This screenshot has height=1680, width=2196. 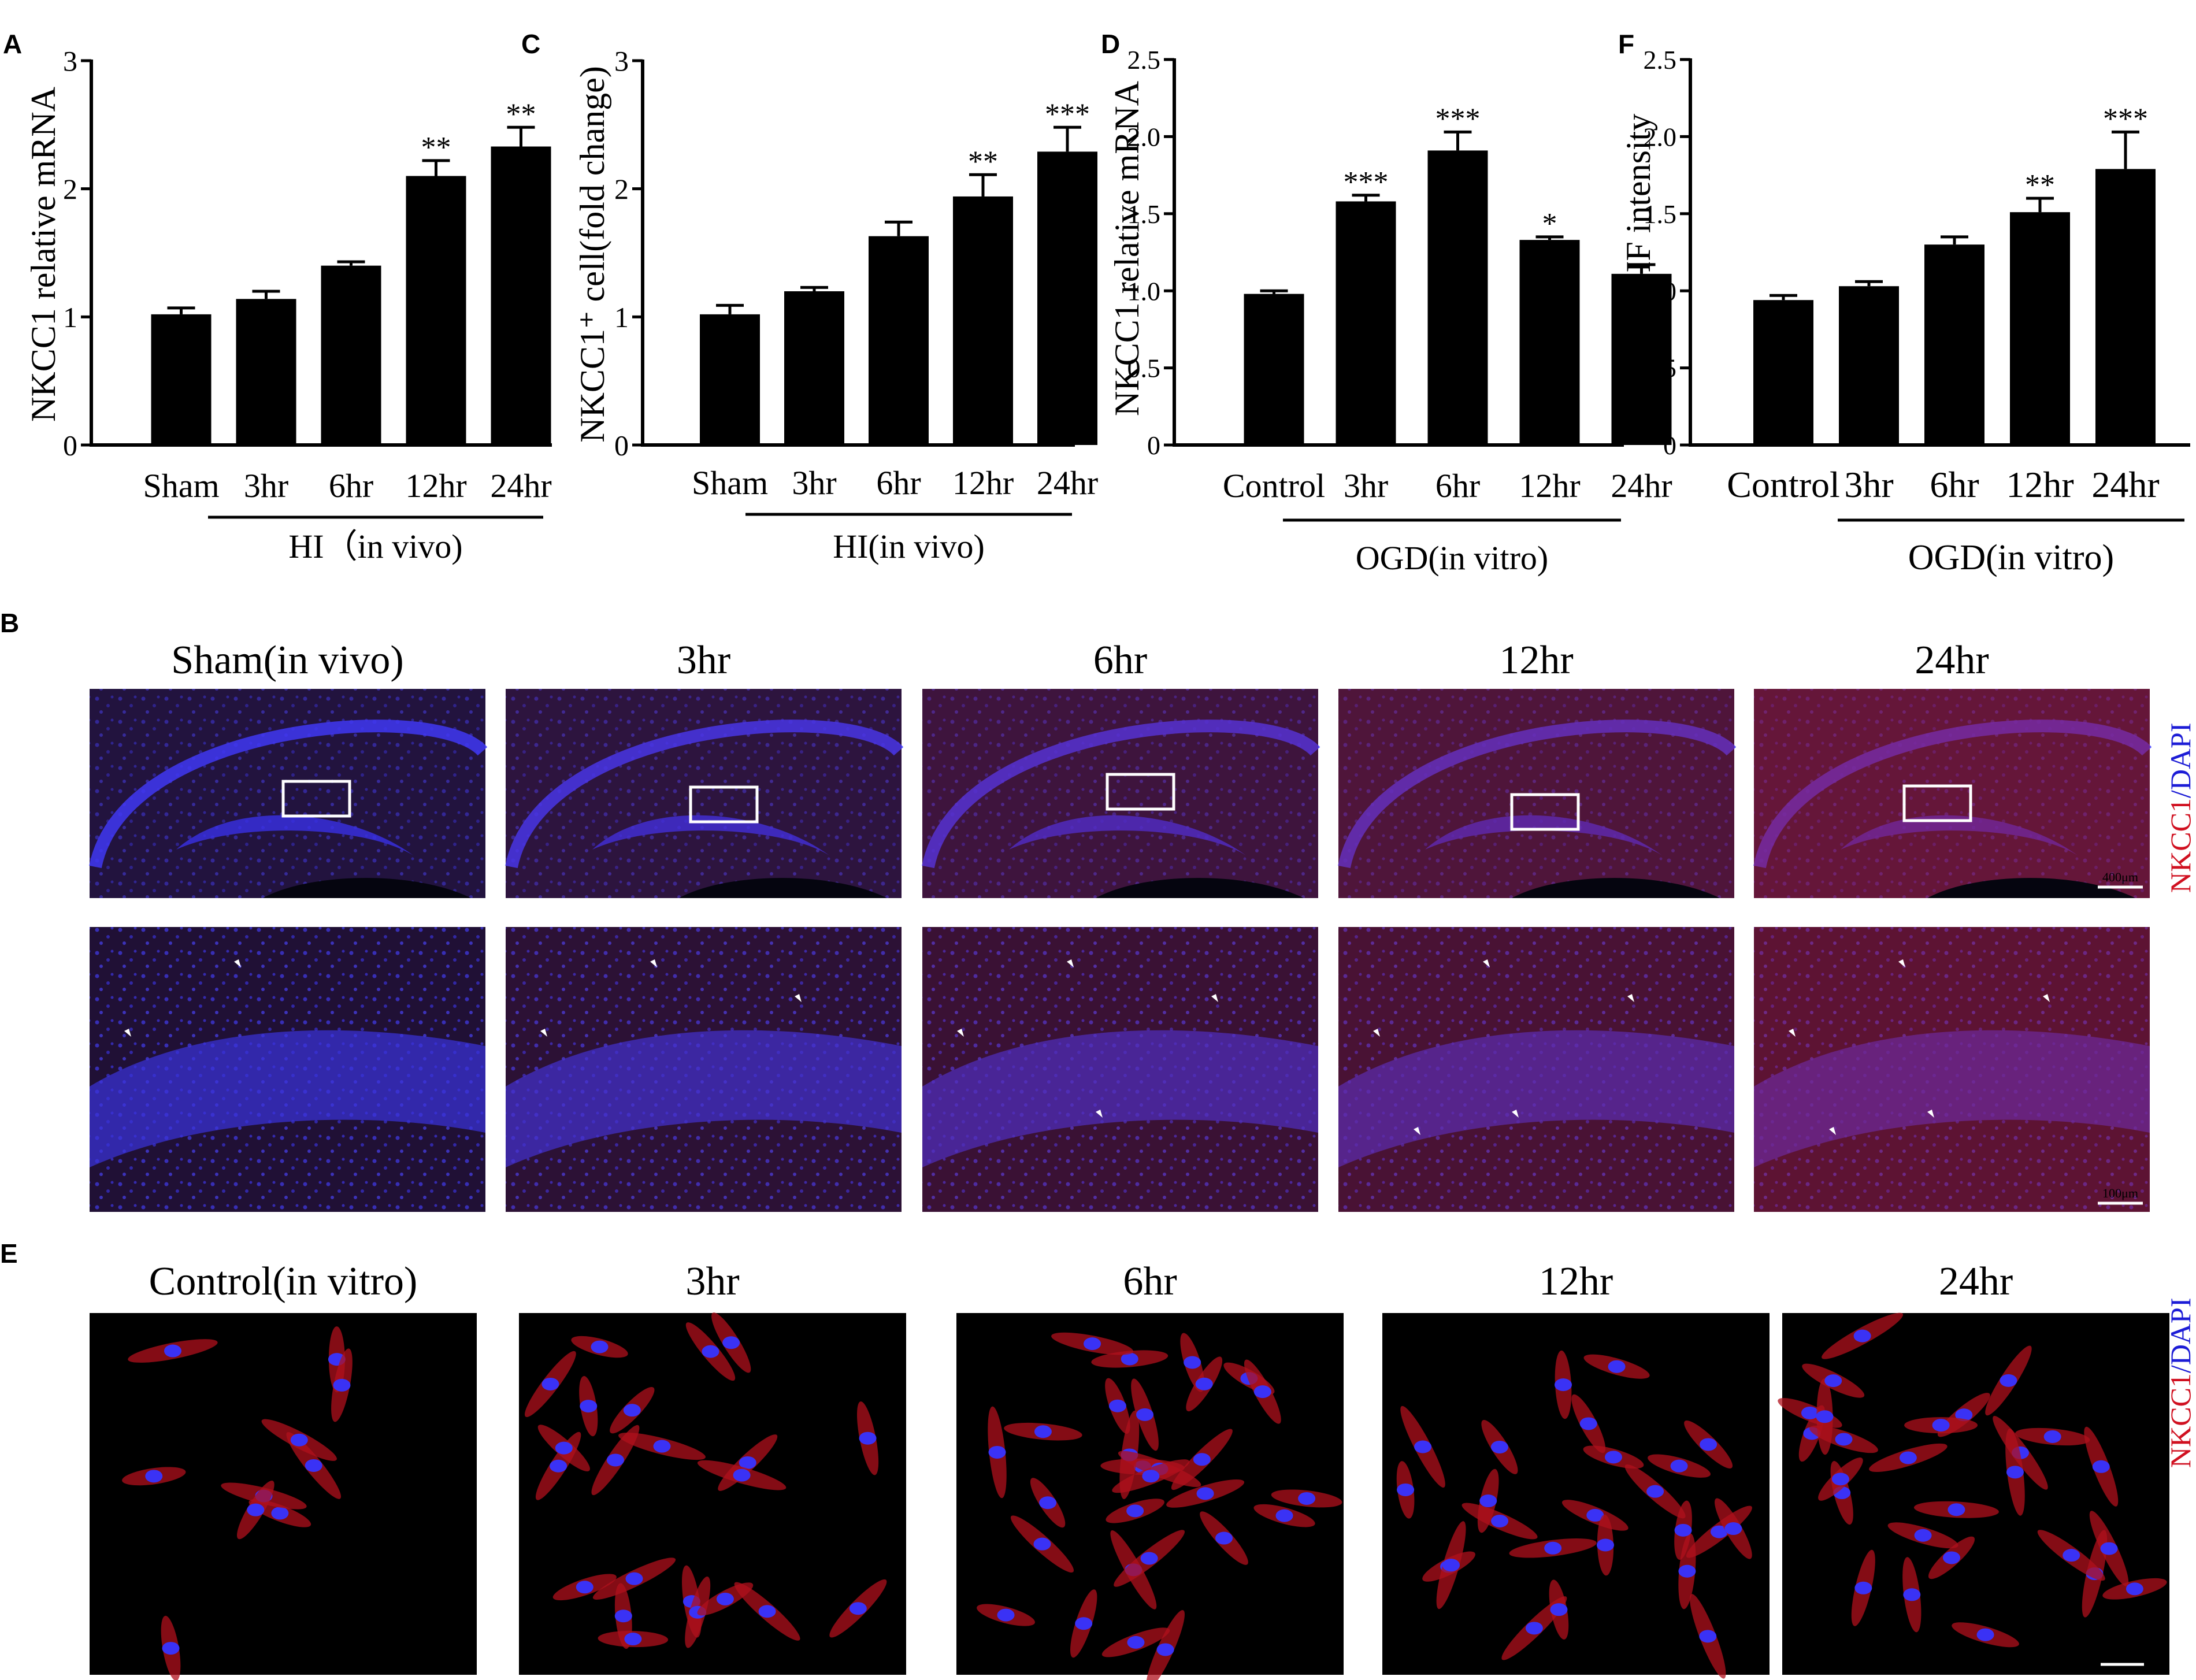 I want to click on y-tick-label: 2.5, so click(x=1144, y=60).